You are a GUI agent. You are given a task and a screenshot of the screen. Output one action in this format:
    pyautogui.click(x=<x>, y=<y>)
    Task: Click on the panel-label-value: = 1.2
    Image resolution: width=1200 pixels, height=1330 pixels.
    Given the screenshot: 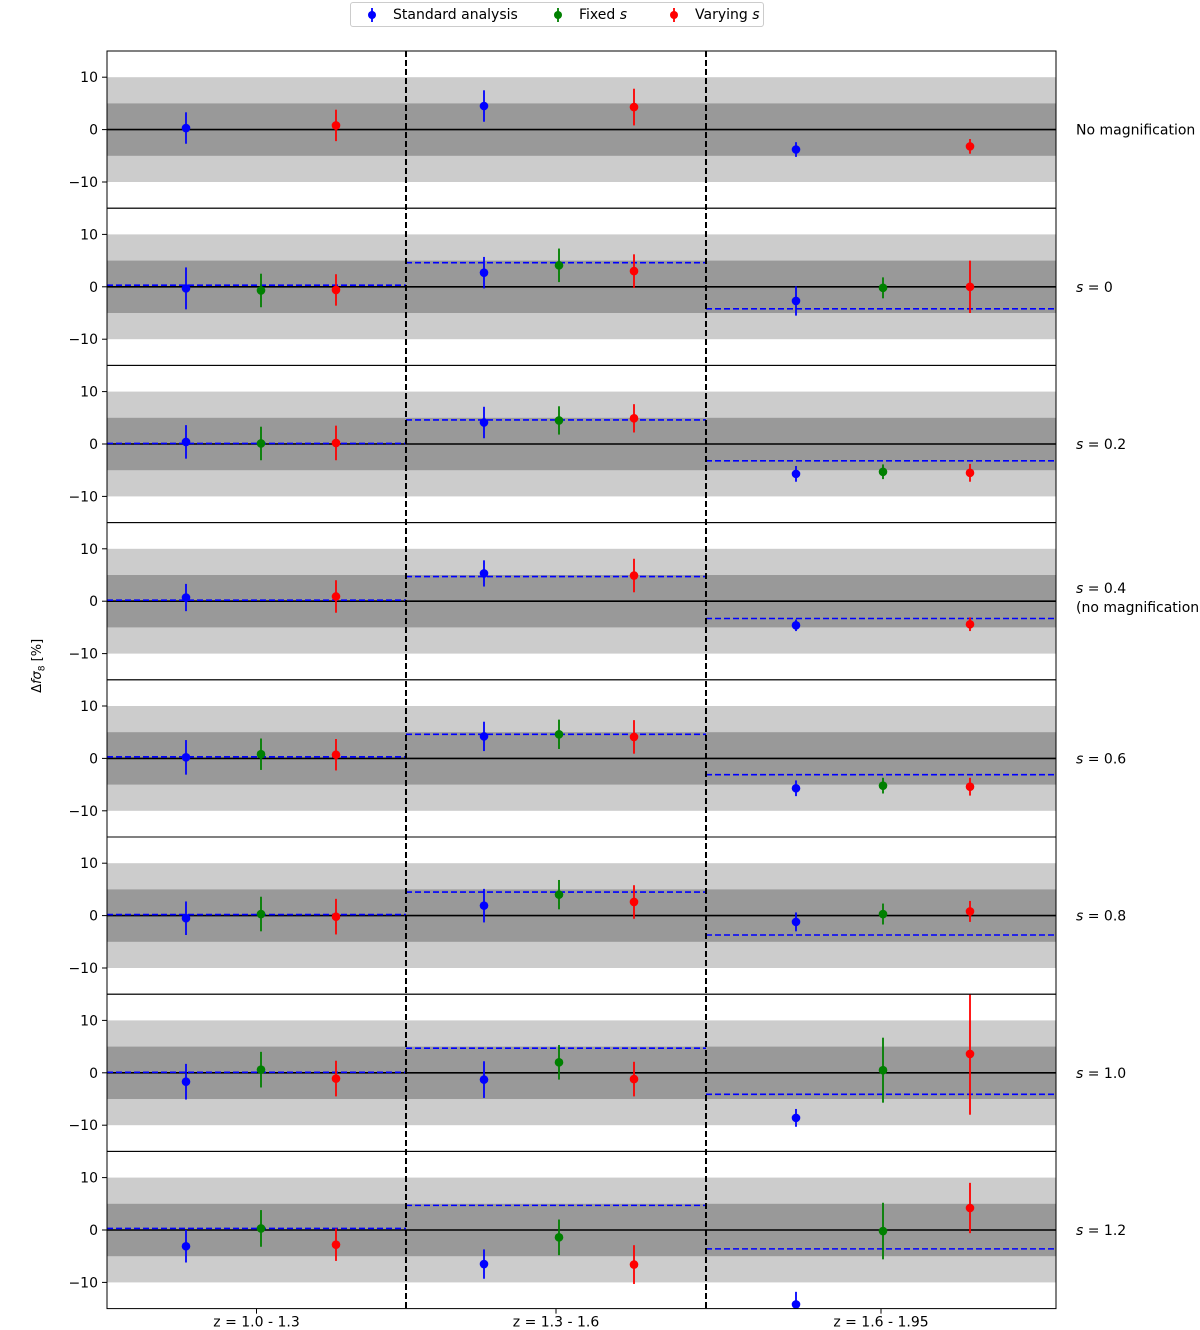 What is the action you would take?
    pyautogui.click(x=1104, y=1231)
    